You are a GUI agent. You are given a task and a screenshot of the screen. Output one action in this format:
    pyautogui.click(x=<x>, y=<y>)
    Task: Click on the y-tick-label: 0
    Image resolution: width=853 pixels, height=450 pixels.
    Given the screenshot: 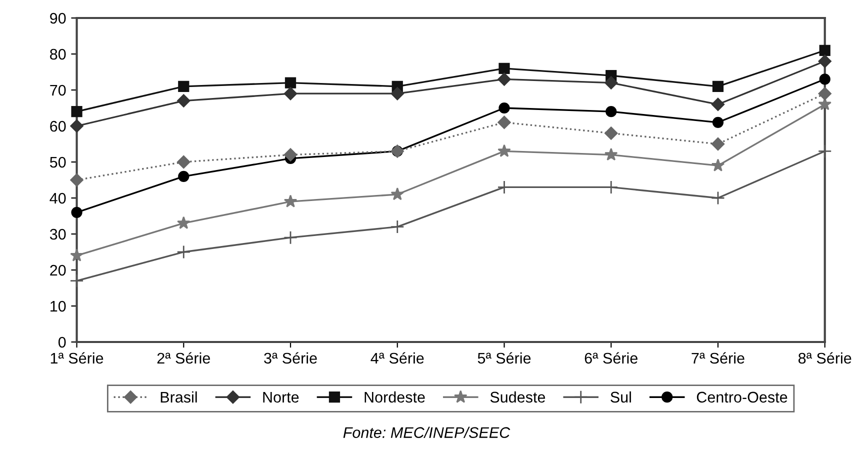 What is the action you would take?
    pyautogui.click(x=62, y=342)
    